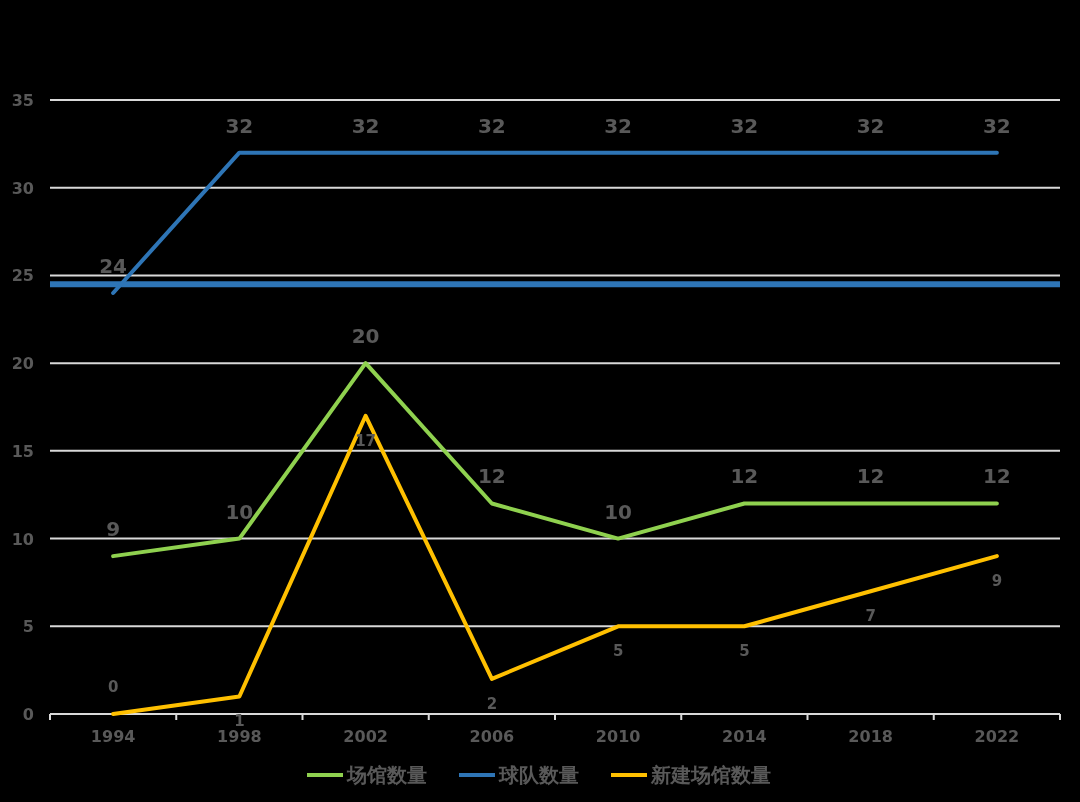 The width and height of the screenshot is (1080, 802). What do you see at coordinates (22, 539) in the screenshot?
I see `y-tick-label: 10` at bounding box center [22, 539].